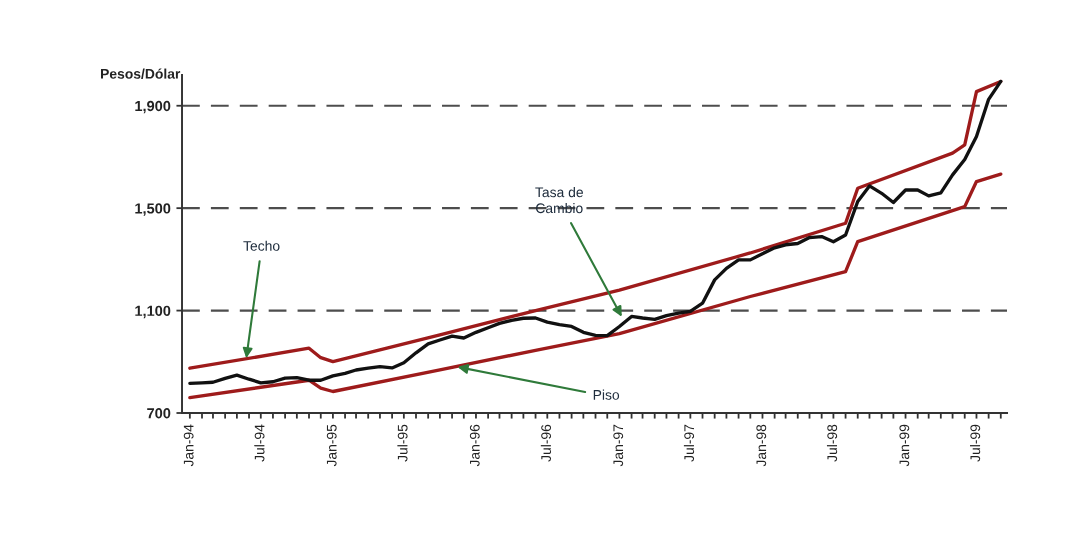  I want to click on x-tick-label: Jan-99, so click(904, 445).